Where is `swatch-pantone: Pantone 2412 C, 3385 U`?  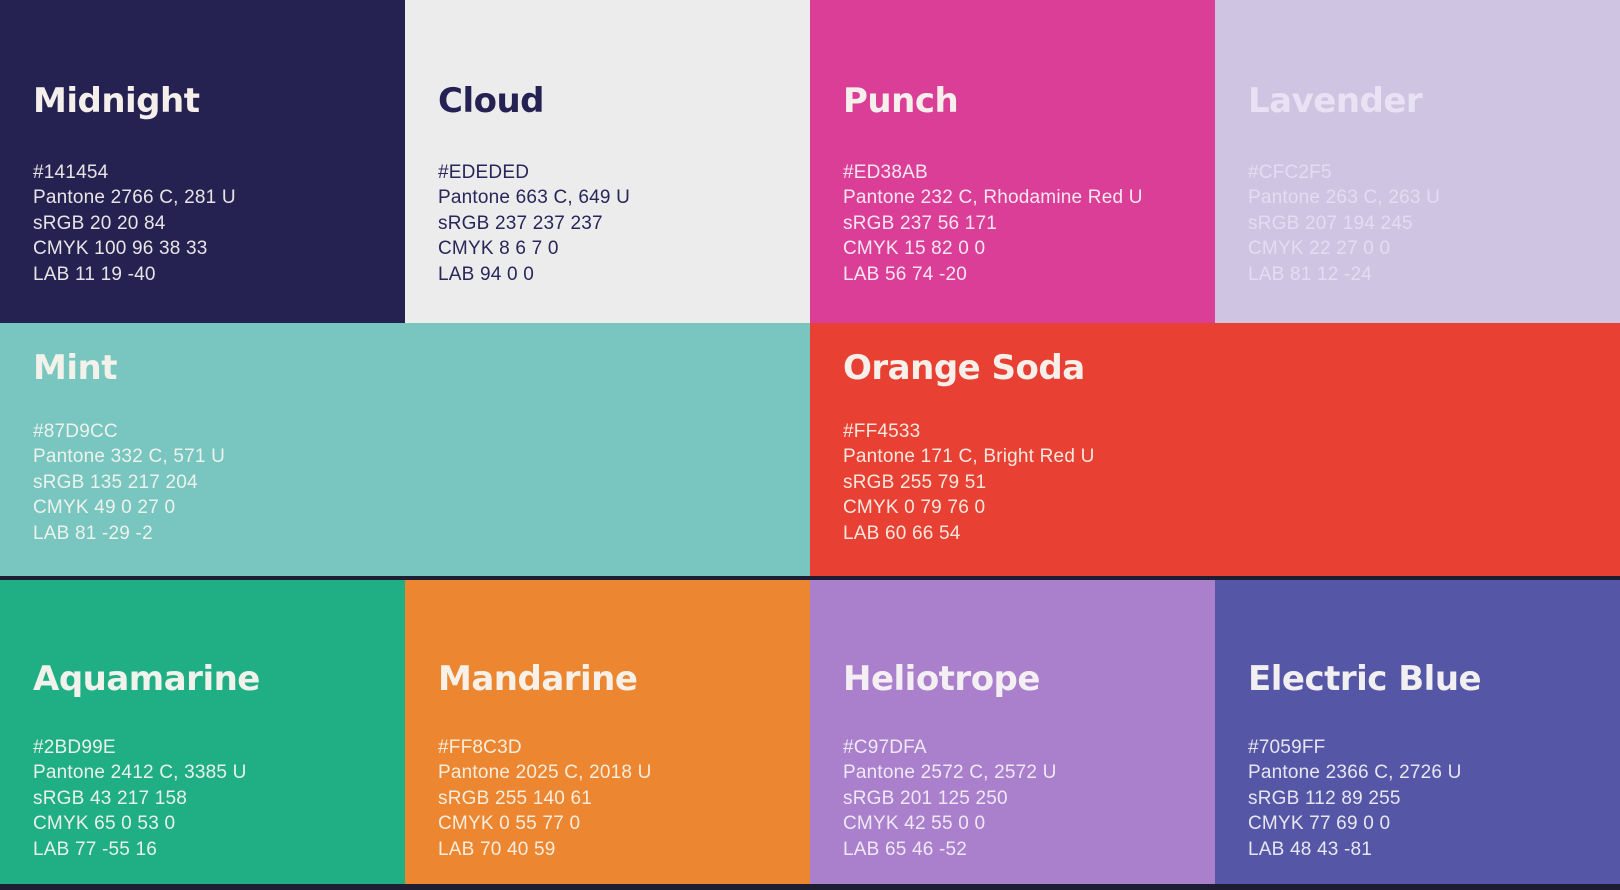 swatch-pantone: Pantone 2412 C, 3385 U is located at coordinates (140, 772).